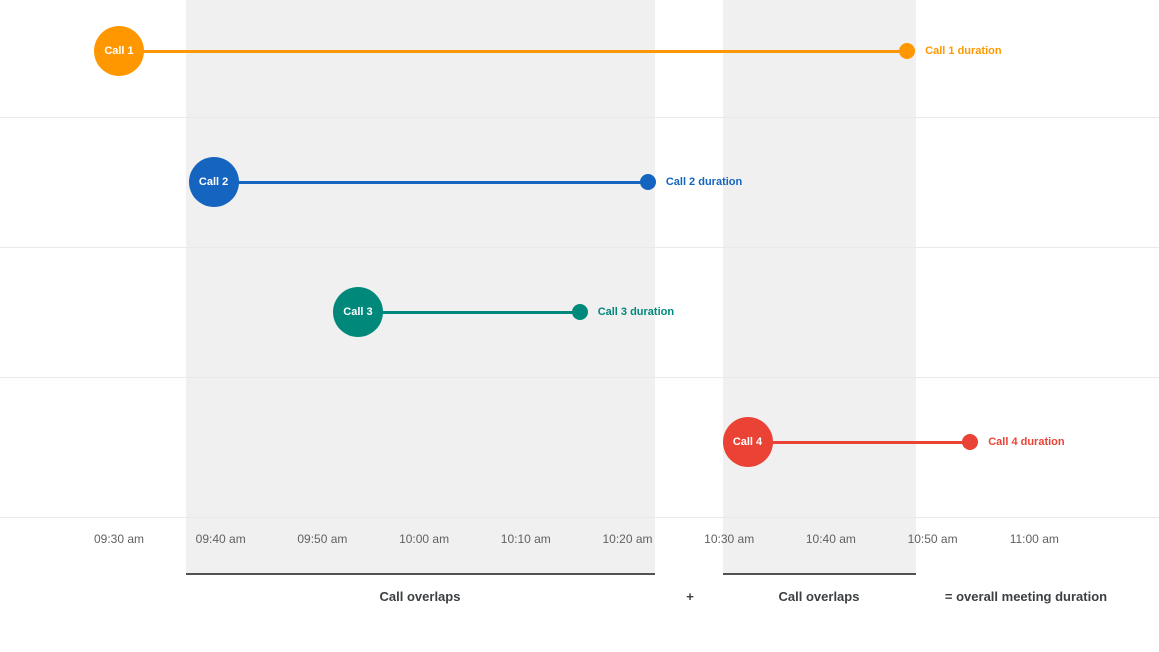 The image size is (1159, 652). What do you see at coordinates (627, 539) in the screenshot?
I see `x-axis-tick-label: 10:20 am` at bounding box center [627, 539].